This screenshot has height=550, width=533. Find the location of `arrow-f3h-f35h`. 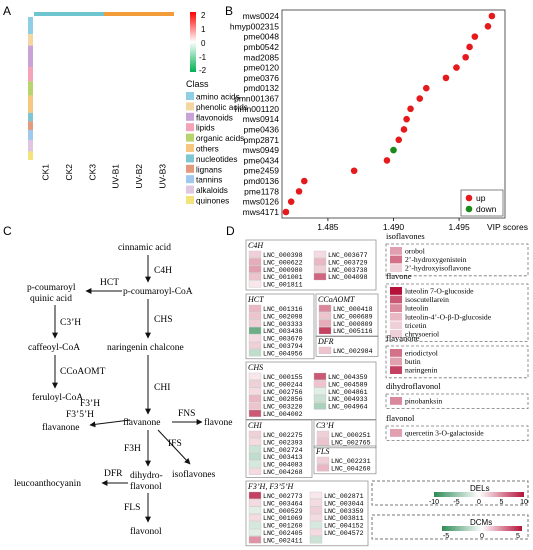

arrow-f3h-f35h is located at coordinates (110, 423).